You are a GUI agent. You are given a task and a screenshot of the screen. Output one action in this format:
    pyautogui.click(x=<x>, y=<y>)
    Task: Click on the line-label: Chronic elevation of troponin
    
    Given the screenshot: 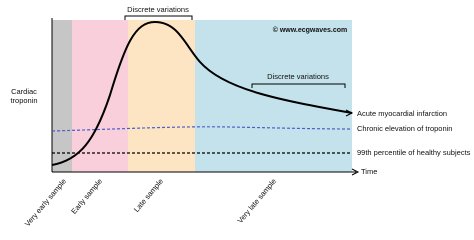 What is the action you would take?
    pyautogui.click(x=404, y=128)
    